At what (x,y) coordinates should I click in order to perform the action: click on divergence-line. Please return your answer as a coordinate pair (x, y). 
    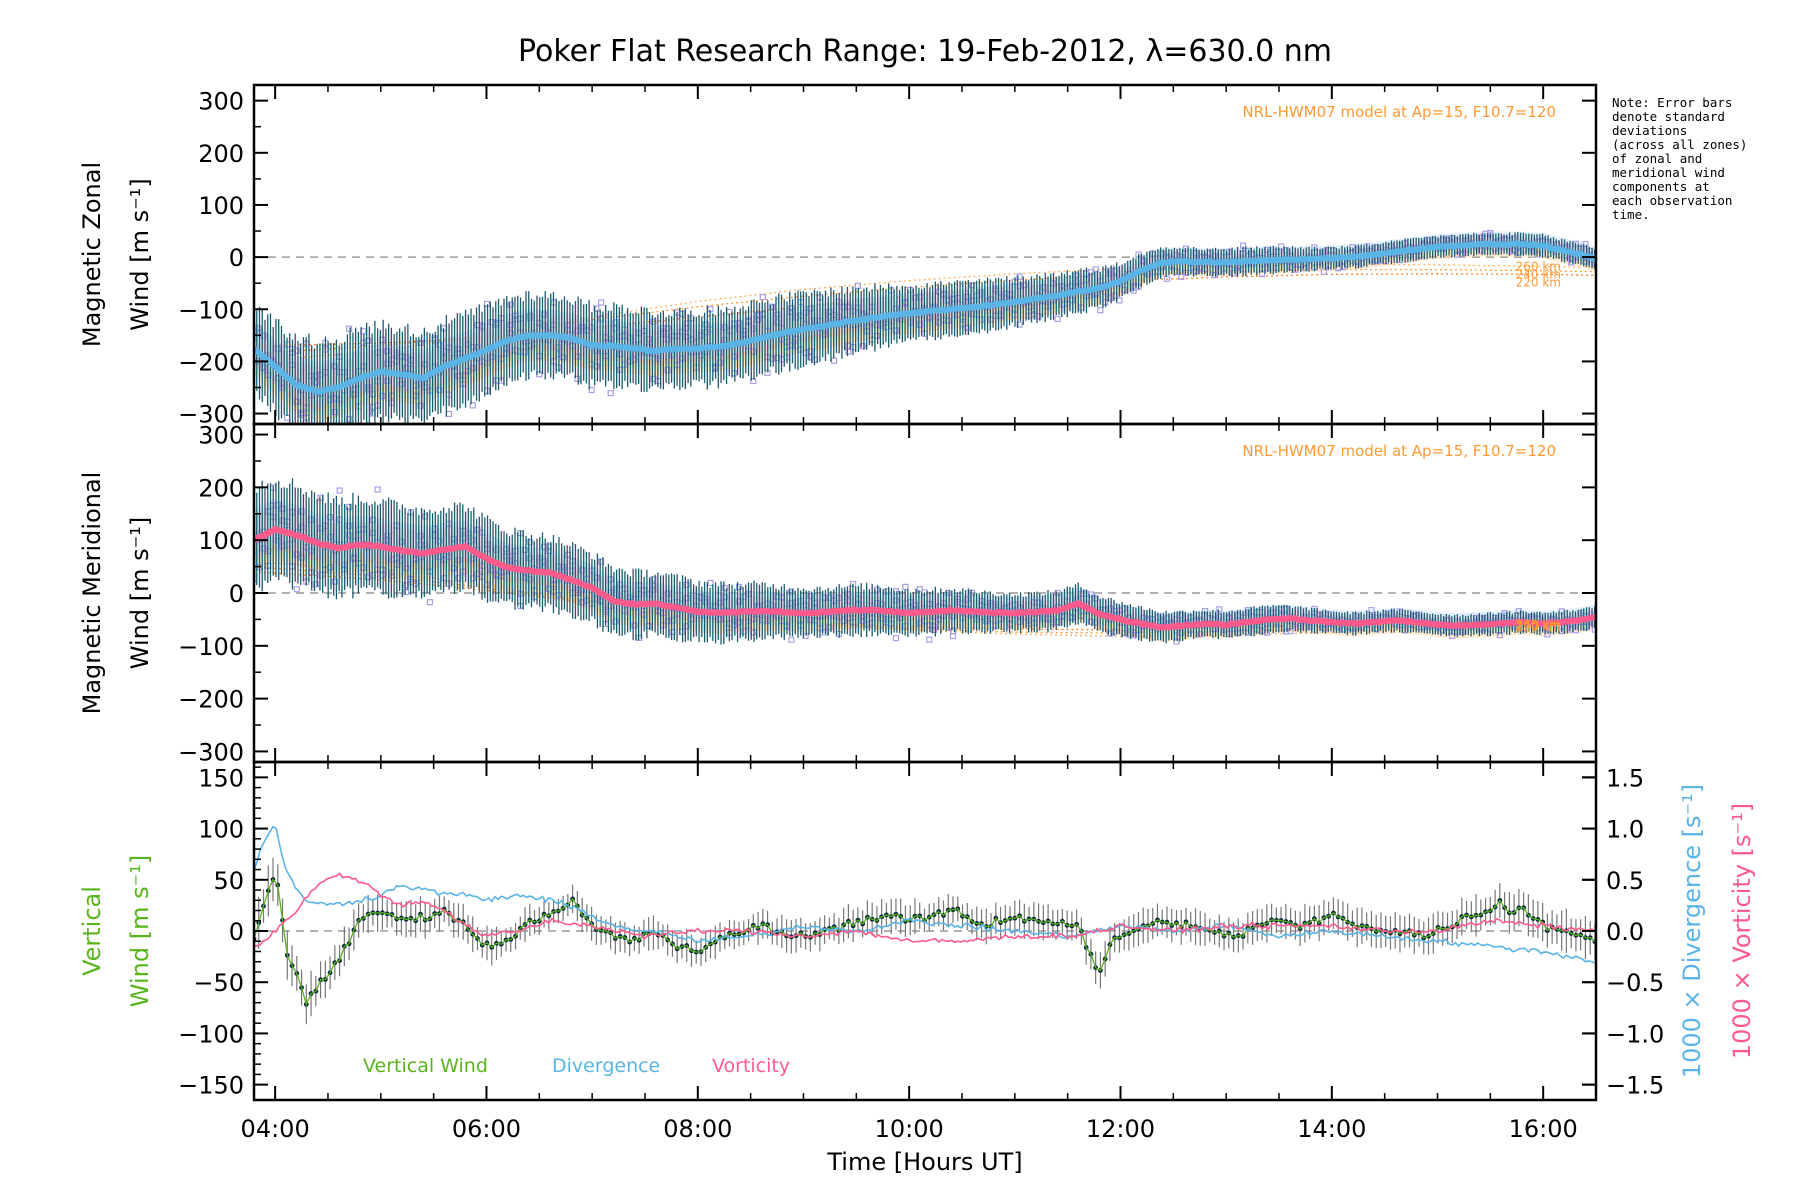
    Looking at the image, I should click on (925, 894).